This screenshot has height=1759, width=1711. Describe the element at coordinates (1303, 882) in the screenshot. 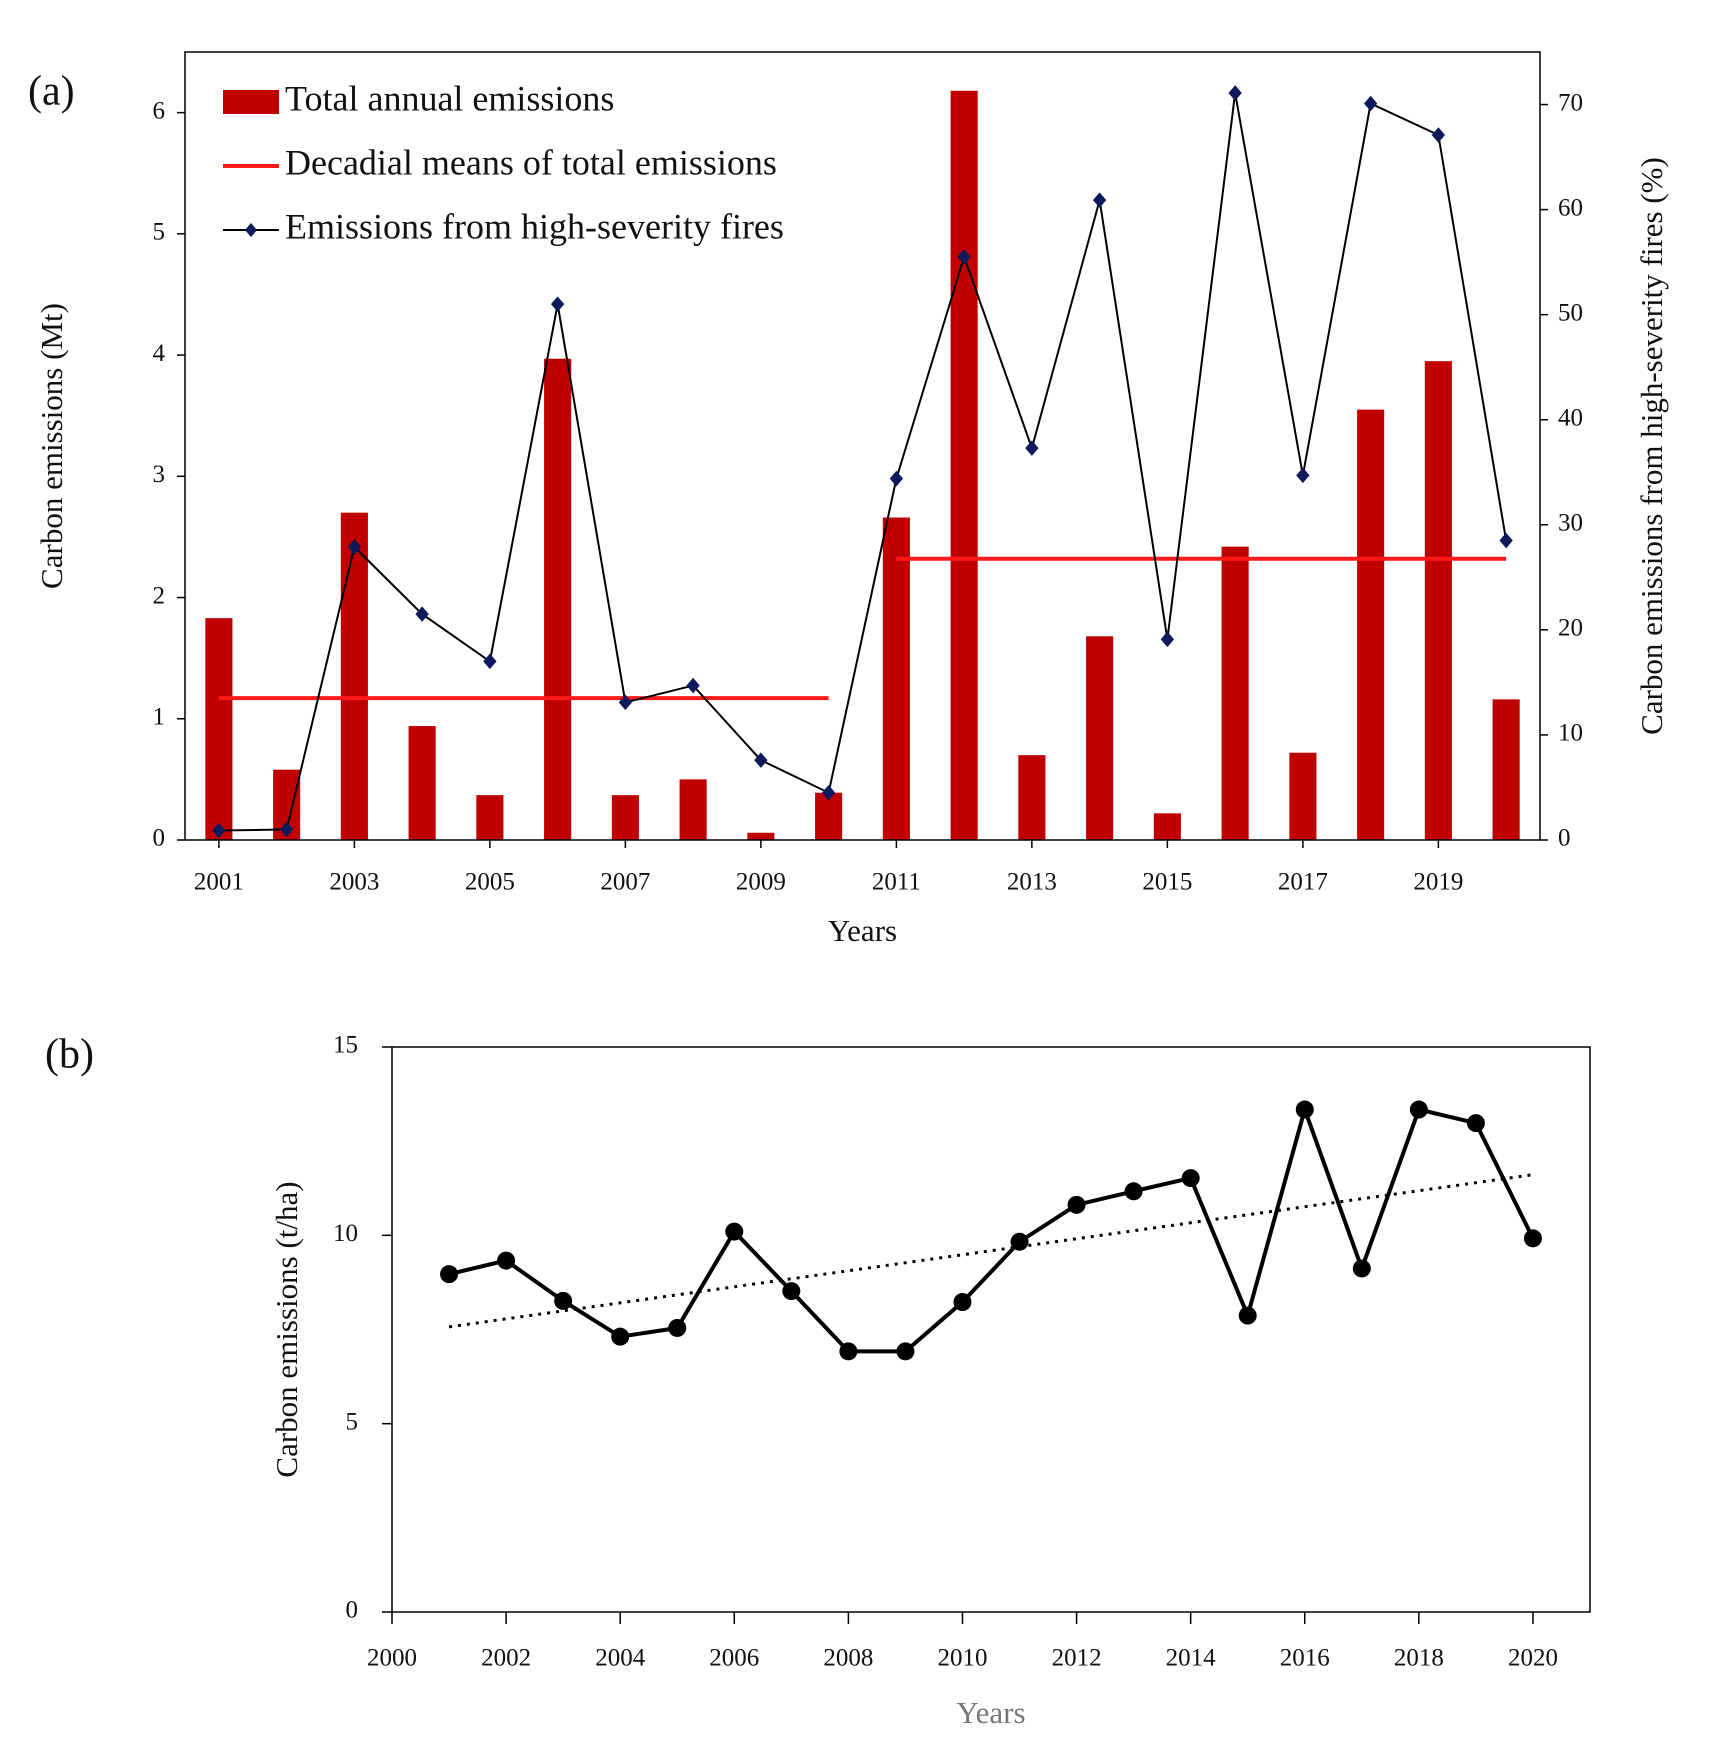

I see `x-tick-label: 2017` at that location.